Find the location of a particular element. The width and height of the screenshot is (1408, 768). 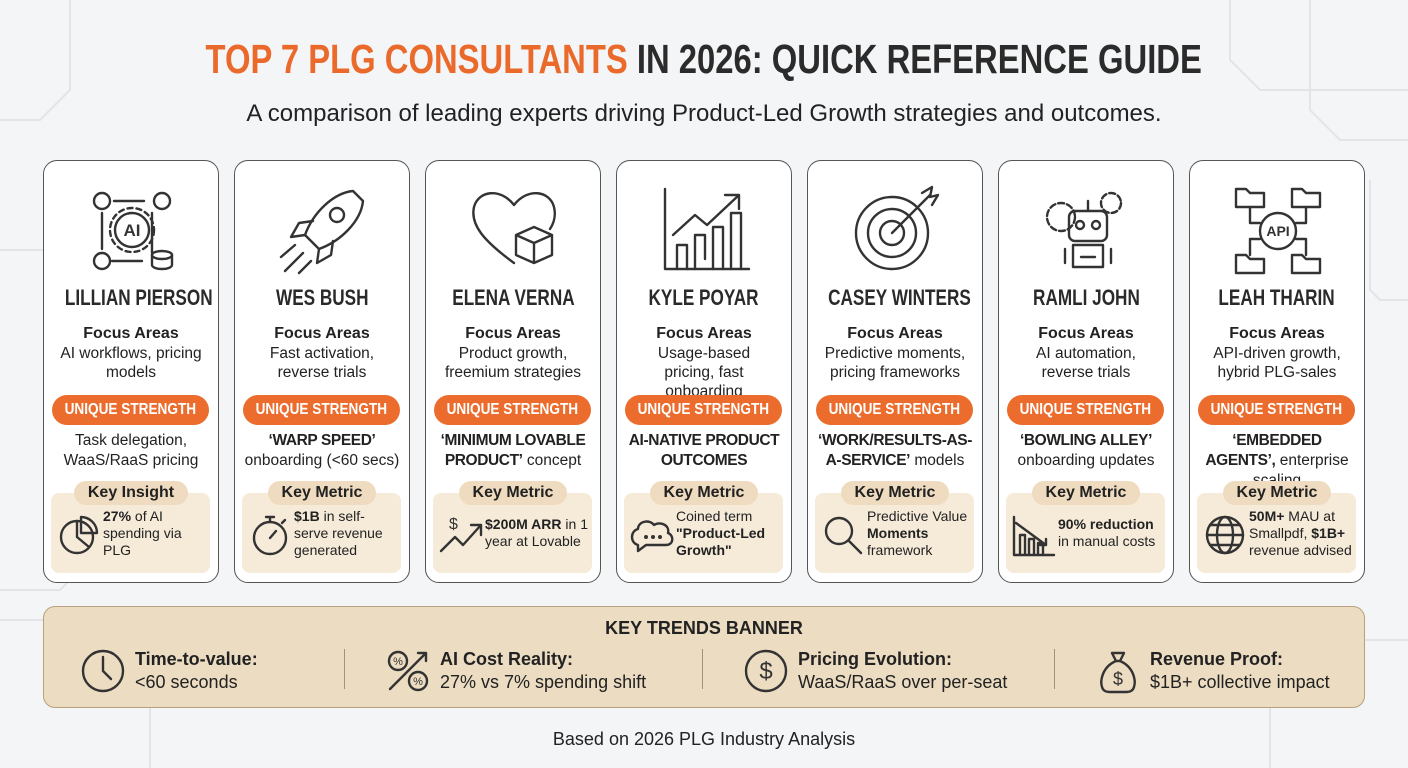

icon: $ is located at coordinates (766, 671).